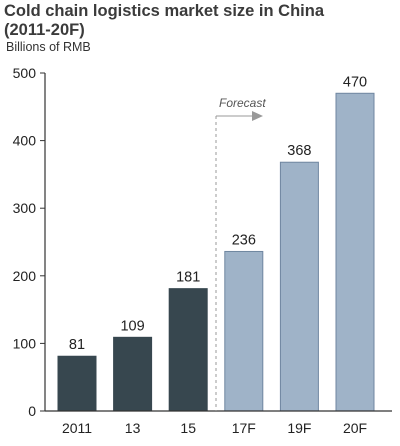 The width and height of the screenshot is (400, 446). Describe the element at coordinates (48, 47) in the screenshot. I see `y-axis-unit-label: Billions of RMB` at that location.